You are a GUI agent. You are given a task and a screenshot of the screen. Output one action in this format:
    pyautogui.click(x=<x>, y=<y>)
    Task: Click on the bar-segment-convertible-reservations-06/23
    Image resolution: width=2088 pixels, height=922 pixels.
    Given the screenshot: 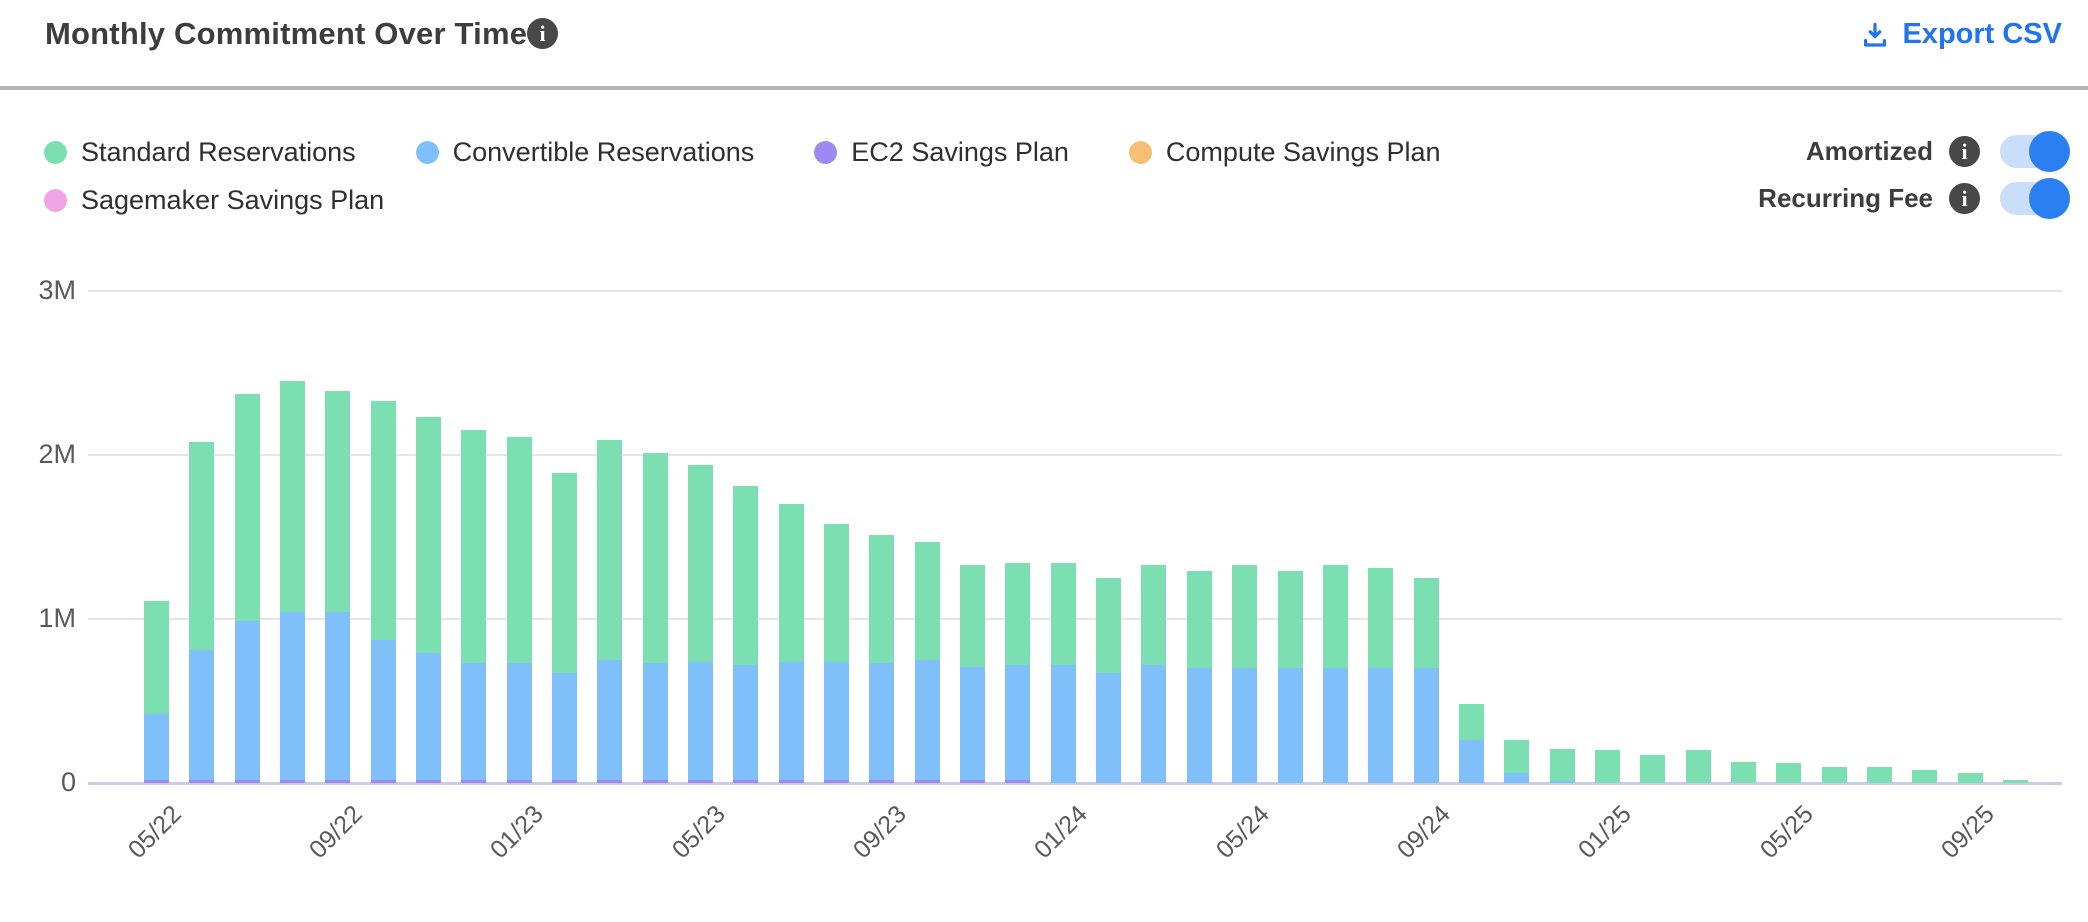 What is the action you would take?
    pyautogui.click(x=746, y=722)
    